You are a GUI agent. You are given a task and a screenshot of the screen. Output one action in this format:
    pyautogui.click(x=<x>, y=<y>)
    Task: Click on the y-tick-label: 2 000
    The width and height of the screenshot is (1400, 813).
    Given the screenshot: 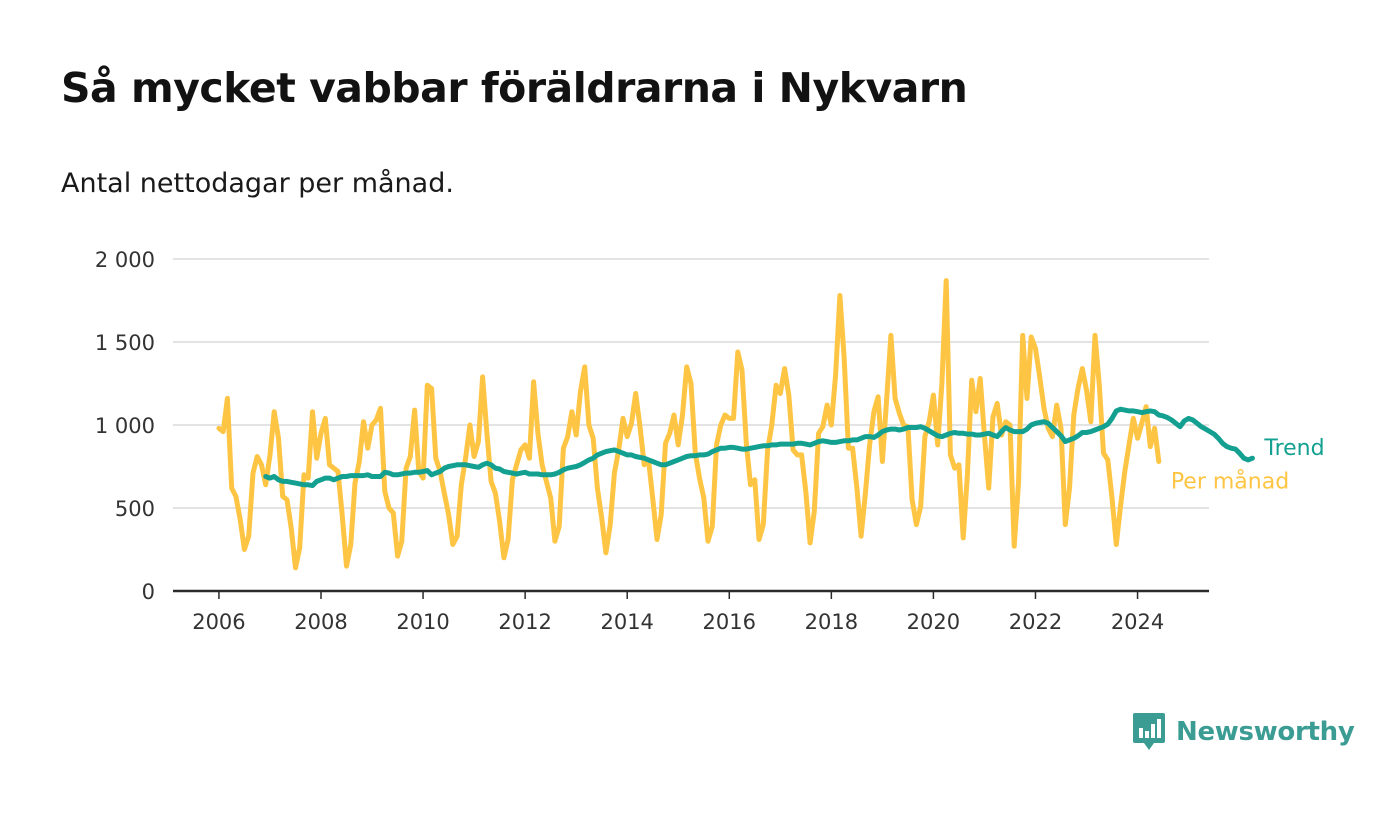 What is the action you would take?
    pyautogui.click(x=125, y=260)
    